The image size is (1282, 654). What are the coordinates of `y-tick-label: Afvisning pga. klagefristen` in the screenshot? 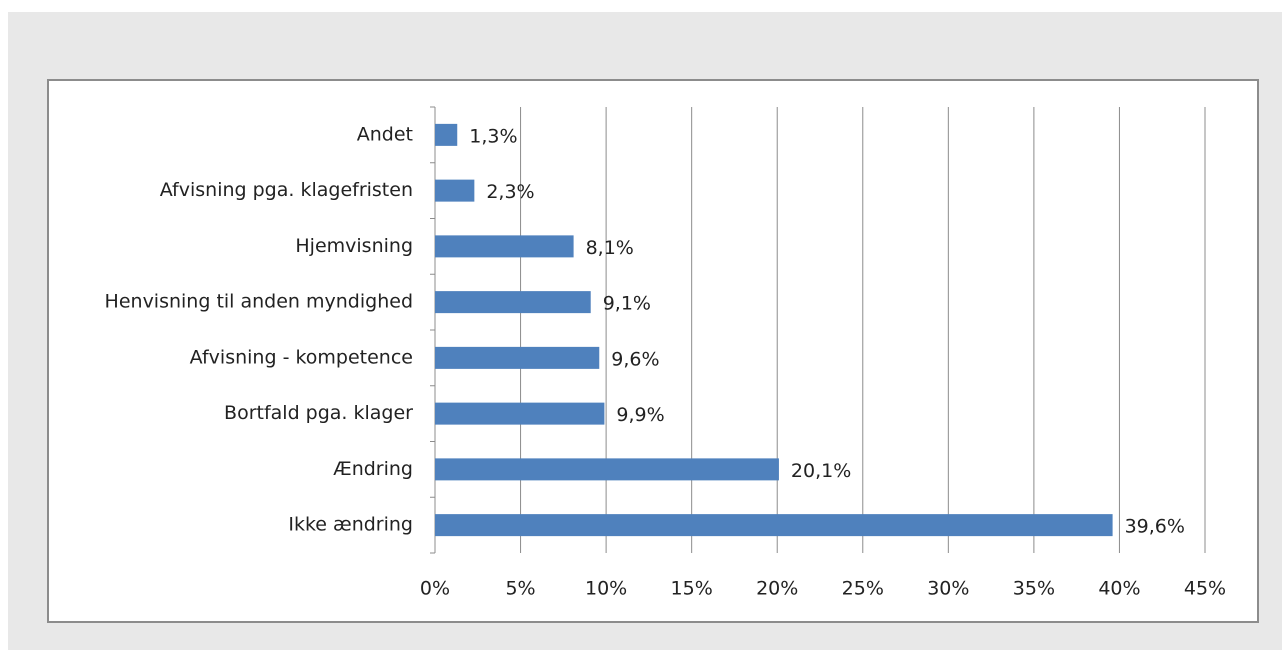 It's located at (286, 190).